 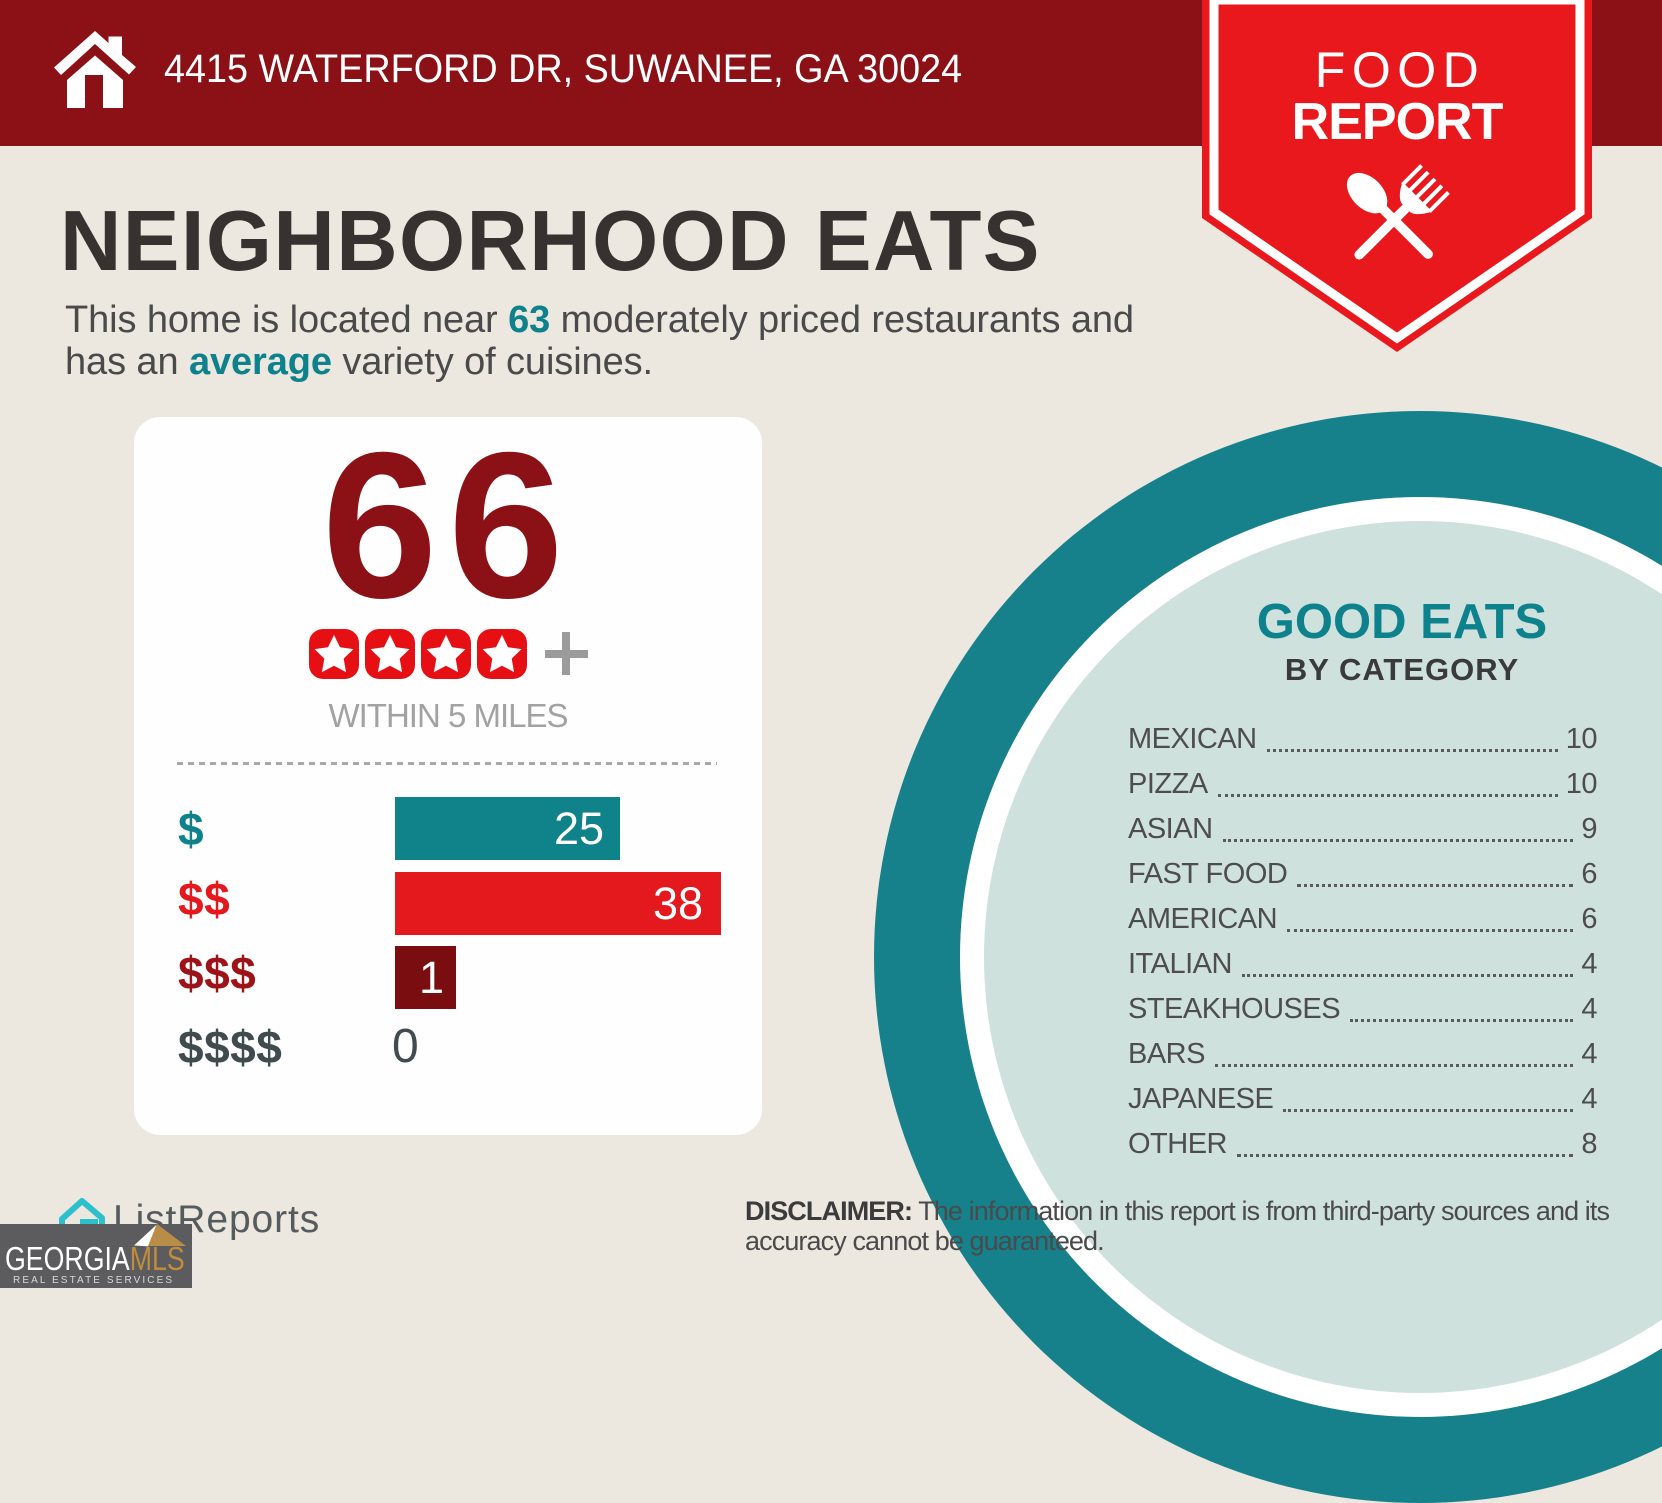 I want to click on svg-text: FOOD, so click(x=1400, y=70).